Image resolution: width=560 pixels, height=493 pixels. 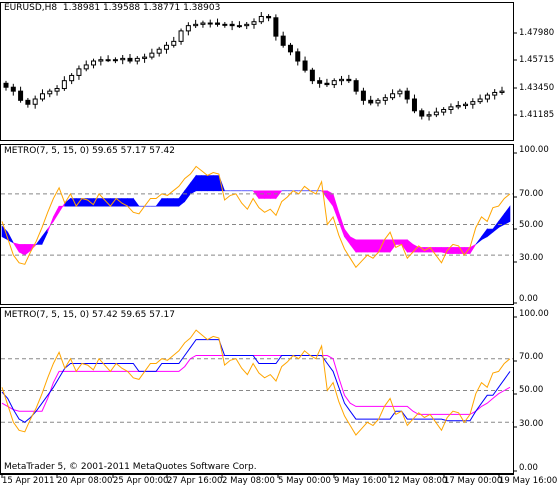 What do you see at coordinates (531, 225) in the screenshot?
I see `indicator1-tick: 50.00` at bounding box center [531, 225].